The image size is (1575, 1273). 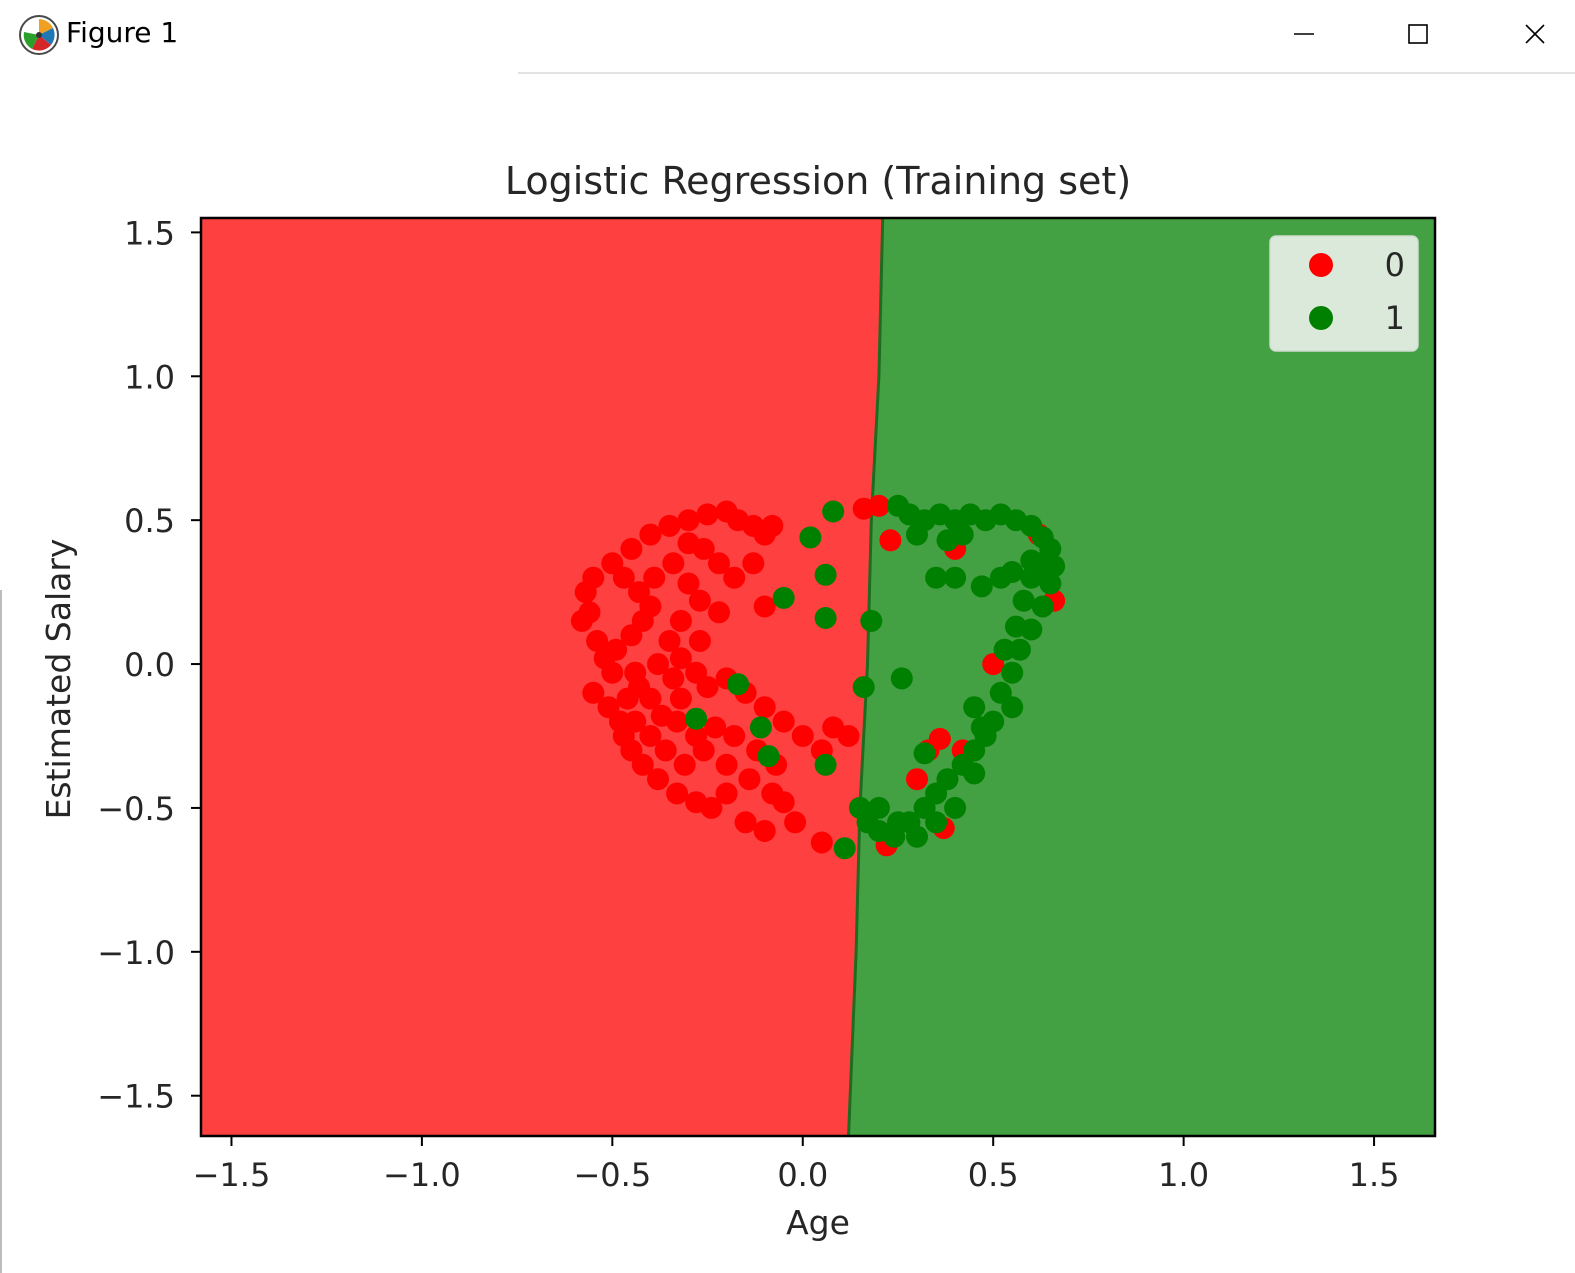 What do you see at coordinates (818, 181) in the screenshot?
I see `chart-title: Logistic Regression (Training set)` at bounding box center [818, 181].